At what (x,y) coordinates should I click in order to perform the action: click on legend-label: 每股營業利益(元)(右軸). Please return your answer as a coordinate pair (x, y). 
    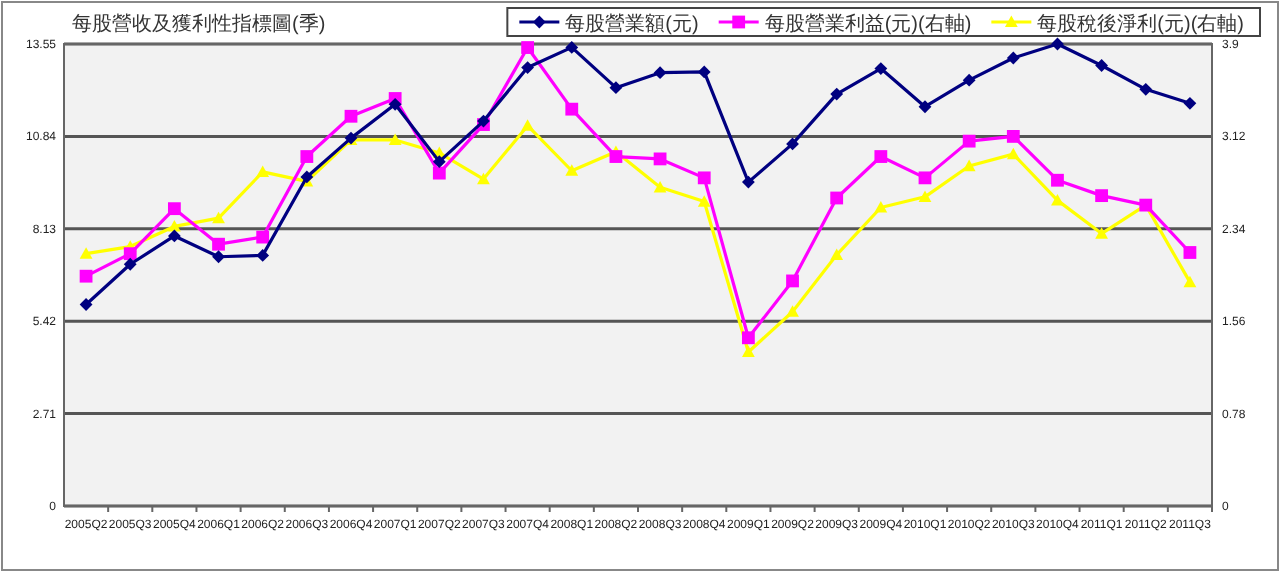
    Looking at the image, I should click on (868, 24).